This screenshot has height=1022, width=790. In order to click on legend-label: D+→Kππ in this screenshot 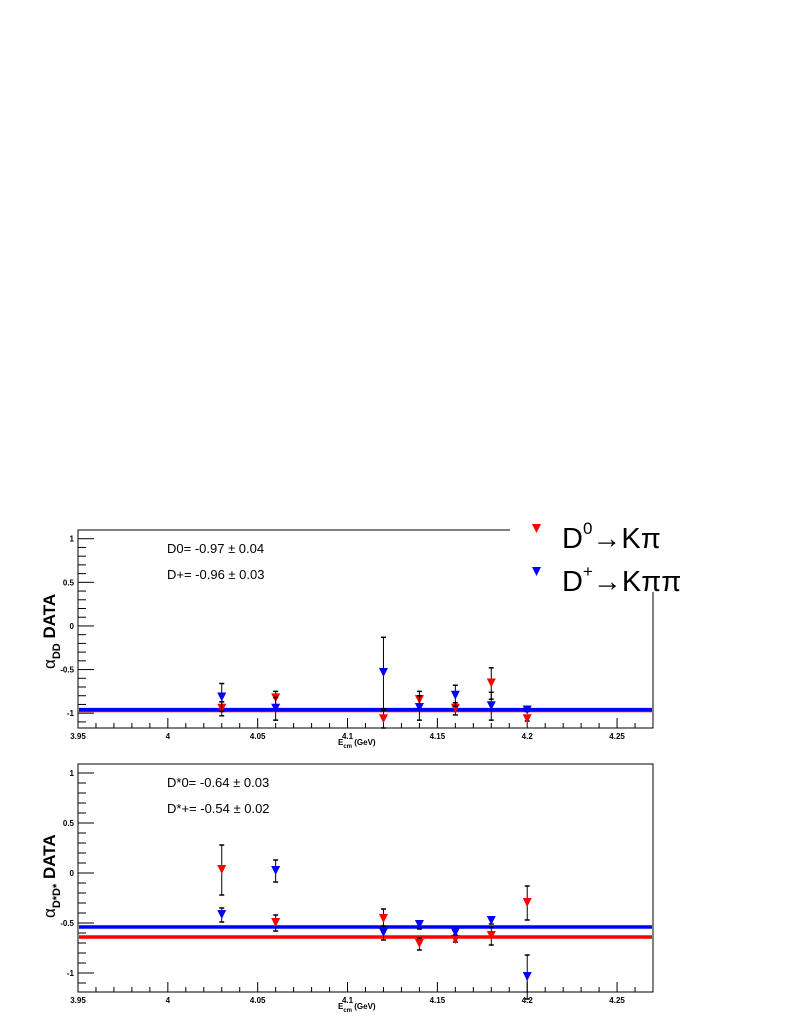, I will do `click(621, 580)`.